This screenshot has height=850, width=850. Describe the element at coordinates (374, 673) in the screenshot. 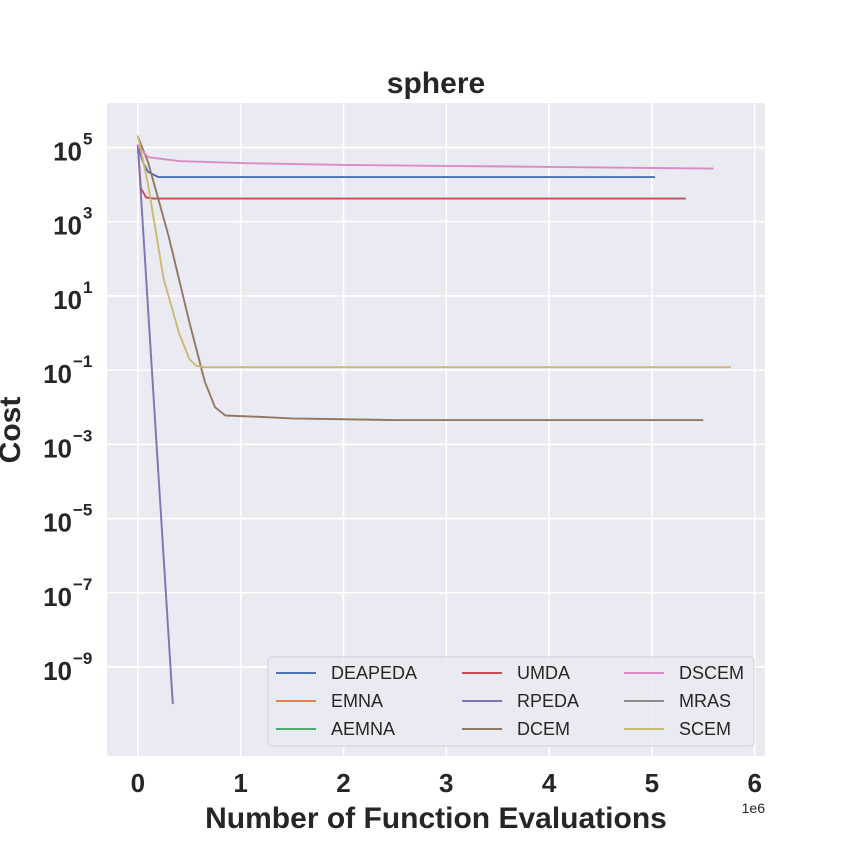

I see `legend-label: DEAPEDA` at that location.